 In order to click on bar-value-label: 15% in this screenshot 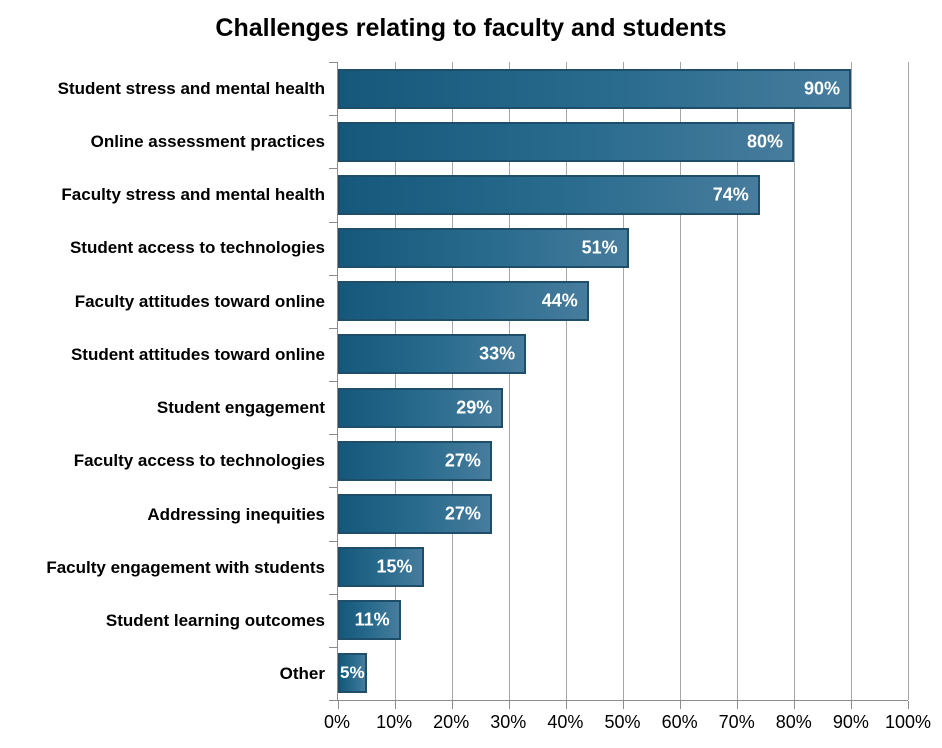, I will do `click(394, 566)`.